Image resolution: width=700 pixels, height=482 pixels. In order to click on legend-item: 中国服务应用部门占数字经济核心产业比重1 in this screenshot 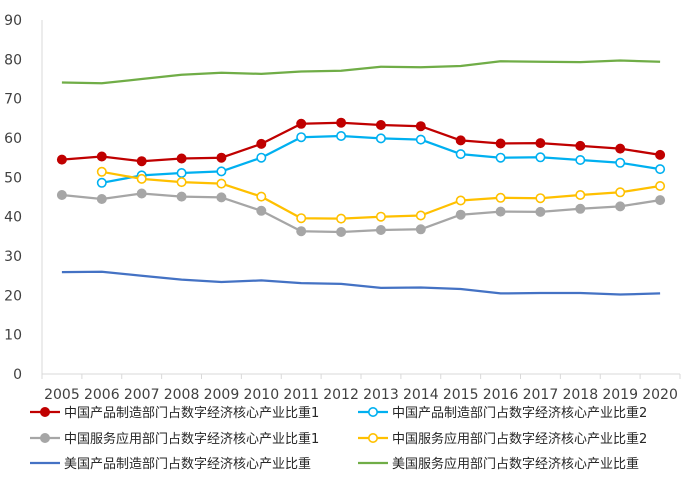, I will do `click(174, 439)`.